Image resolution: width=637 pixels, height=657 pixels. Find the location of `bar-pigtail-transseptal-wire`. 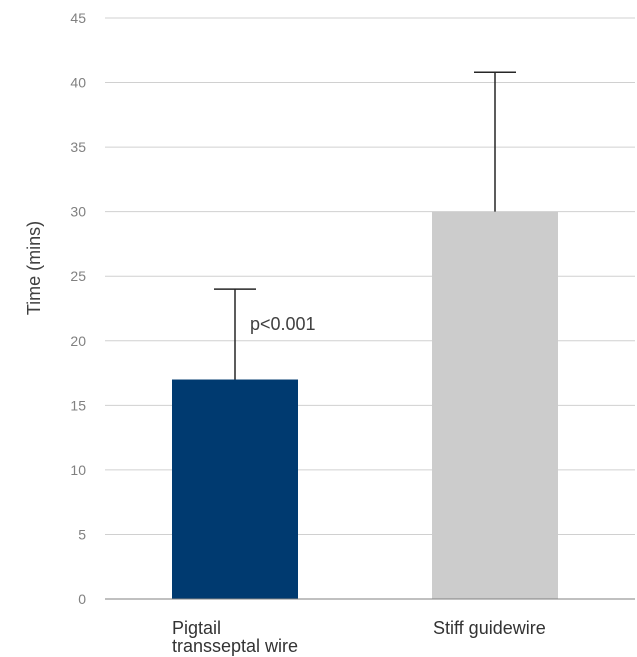

bar-pigtail-transseptal-wire is located at coordinates (235, 489).